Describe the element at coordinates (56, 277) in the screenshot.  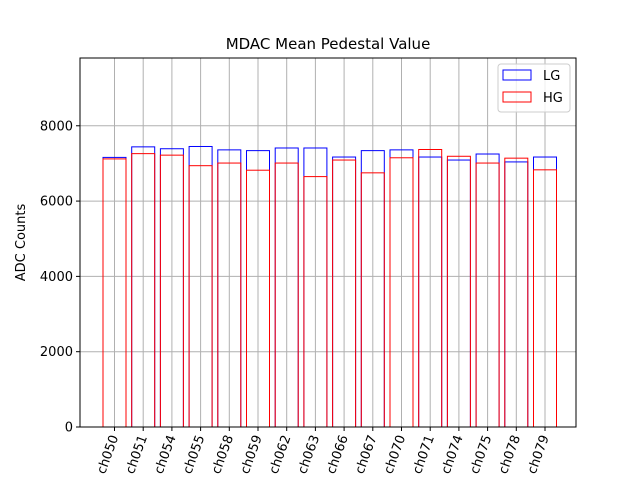
I see `y-tick-label: 4000` at that location.